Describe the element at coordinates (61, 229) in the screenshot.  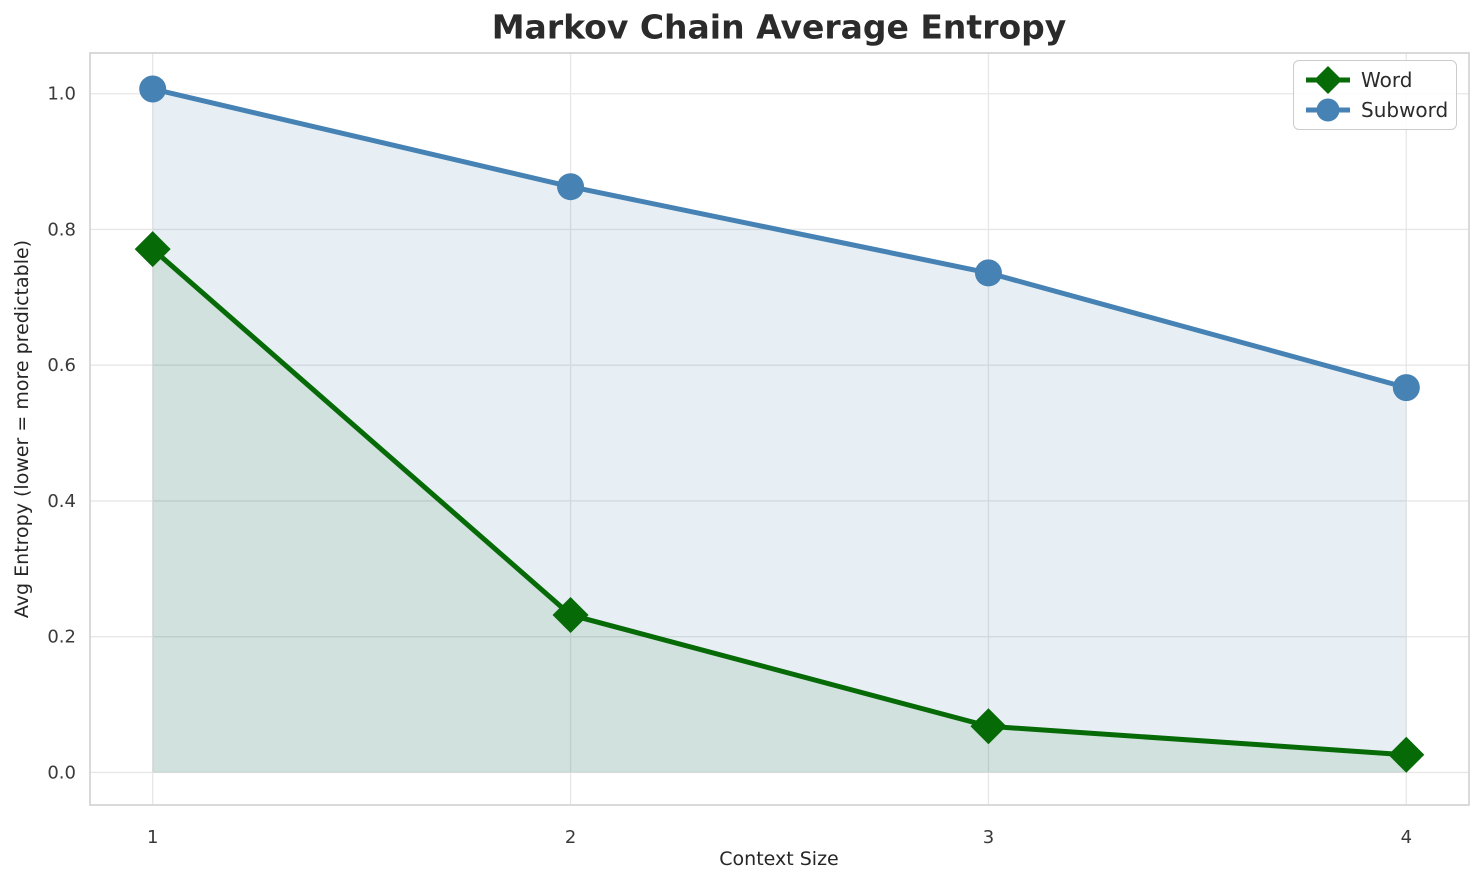
I see `y-tick-label: 0.8` at that location.